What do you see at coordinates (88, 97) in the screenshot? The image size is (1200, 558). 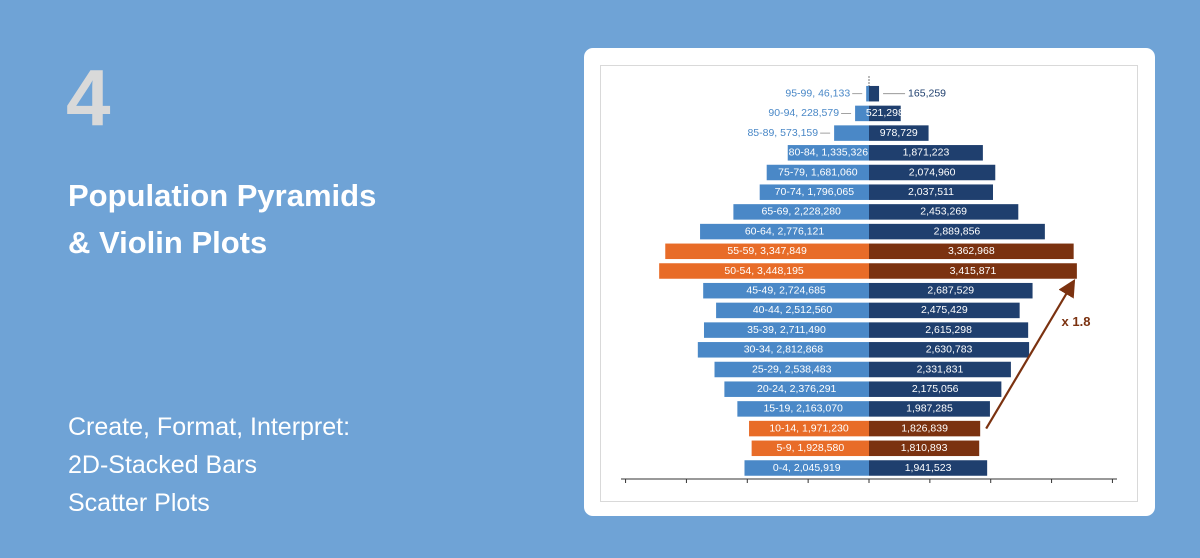 I see `slide-number: 4` at bounding box center [88, 97].